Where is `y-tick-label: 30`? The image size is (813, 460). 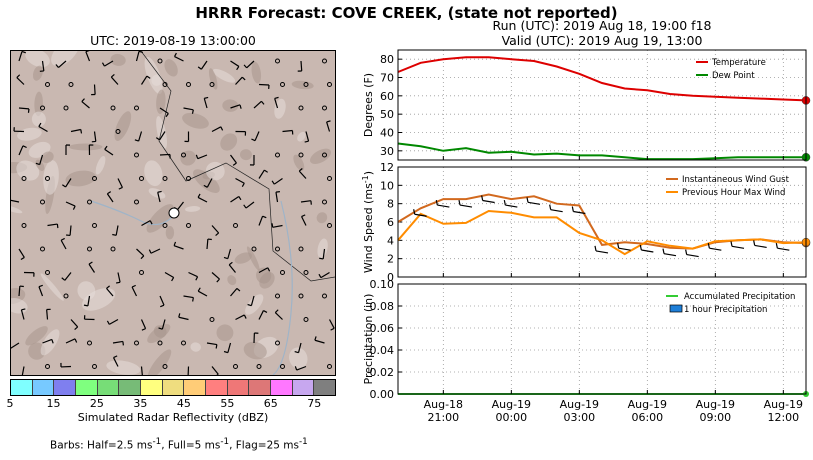 y-tick-label: 30 is located at coordinates (387, 151).